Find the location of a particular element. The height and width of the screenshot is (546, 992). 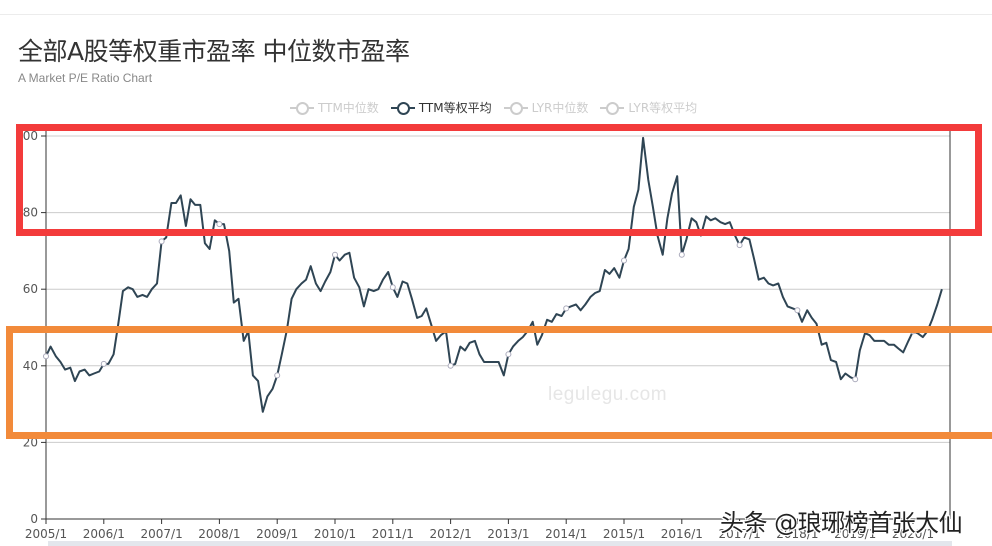

y-tick-label: 60 is located at coordinates (30, 289).